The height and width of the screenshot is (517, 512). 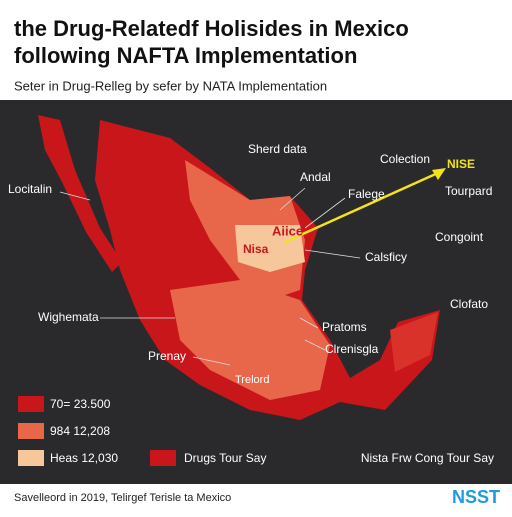 I want to click on map-label: Calsficy, so click(x=386, y=257).